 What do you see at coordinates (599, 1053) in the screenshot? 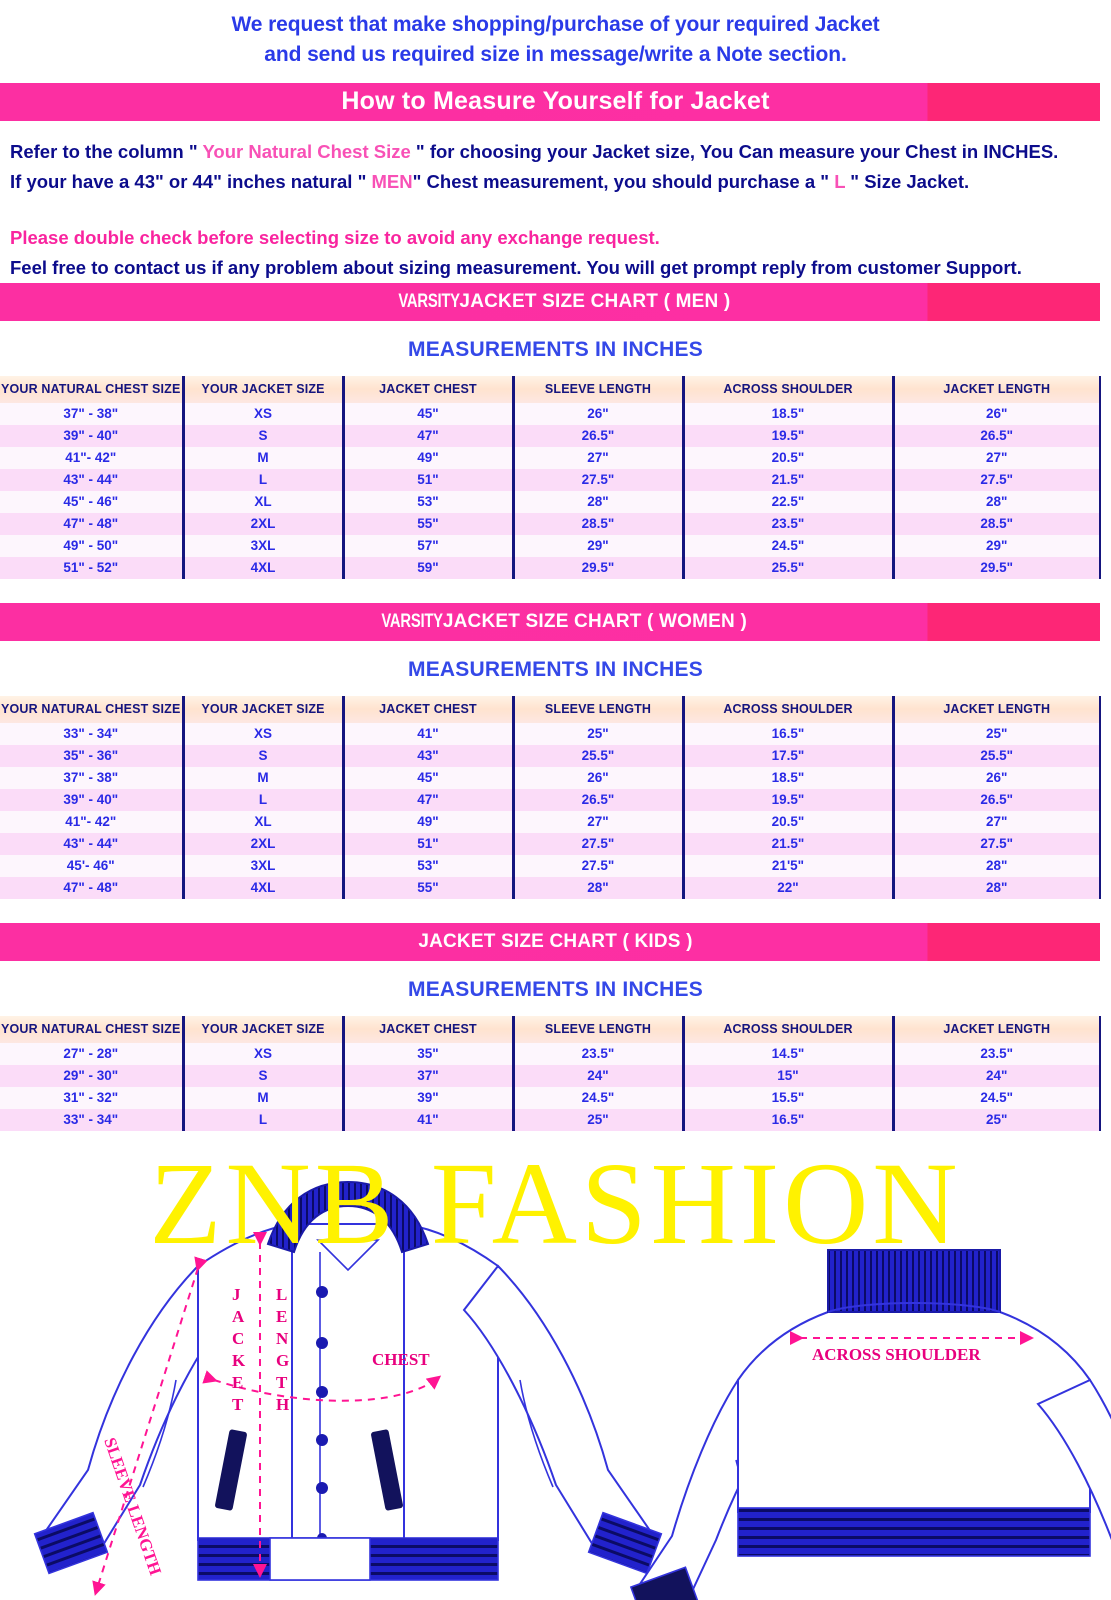
I see `cell-3: 23.5"` at bounding box center [599, 1053].